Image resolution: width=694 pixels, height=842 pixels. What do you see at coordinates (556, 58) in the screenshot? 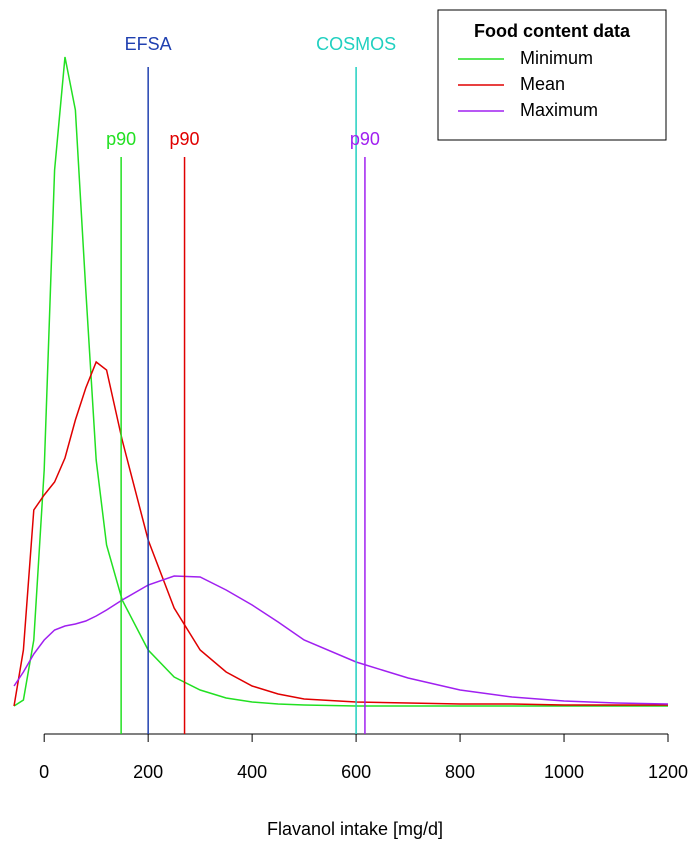
I see `legend-label: Minimum` at bounding box center [556, 58].